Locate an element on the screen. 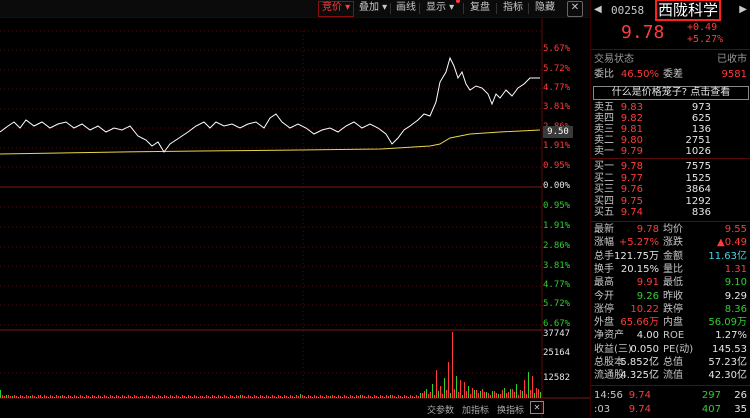  tab-add-indicator: 加指标 is located at coordinates (476, 411).